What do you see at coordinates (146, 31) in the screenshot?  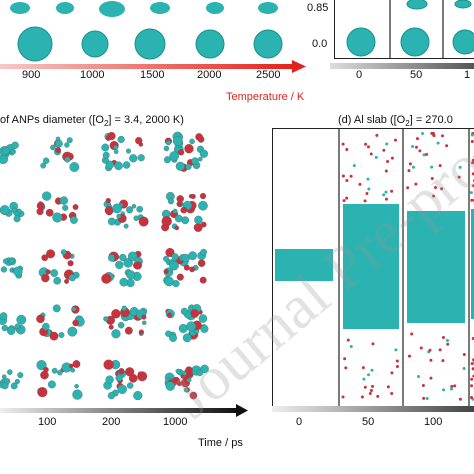 I see `top-cluster-row` at bounding box center [146, 31].